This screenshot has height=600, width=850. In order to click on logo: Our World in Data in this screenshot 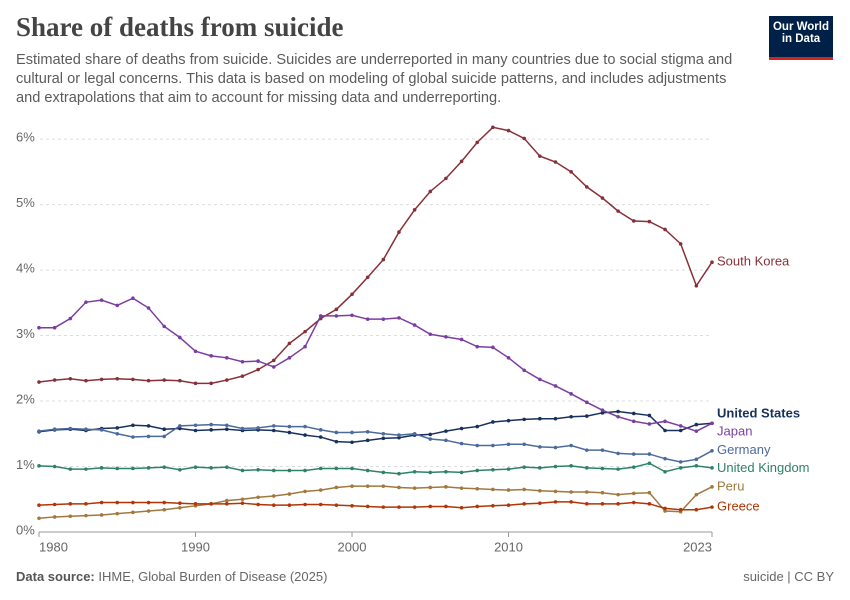, I will do `click(801, 38)`.